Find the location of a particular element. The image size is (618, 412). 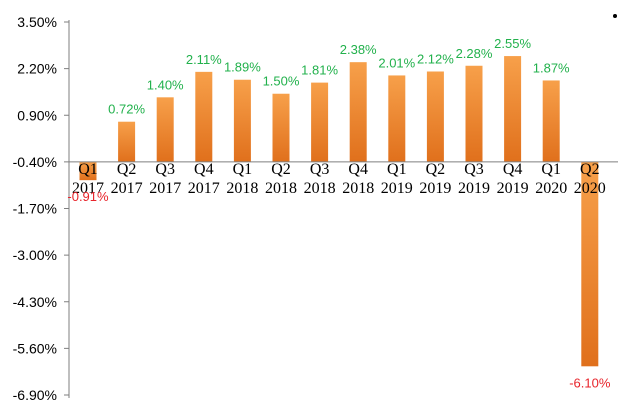

data-label: 2.12% is located at coordinates (435, 58).